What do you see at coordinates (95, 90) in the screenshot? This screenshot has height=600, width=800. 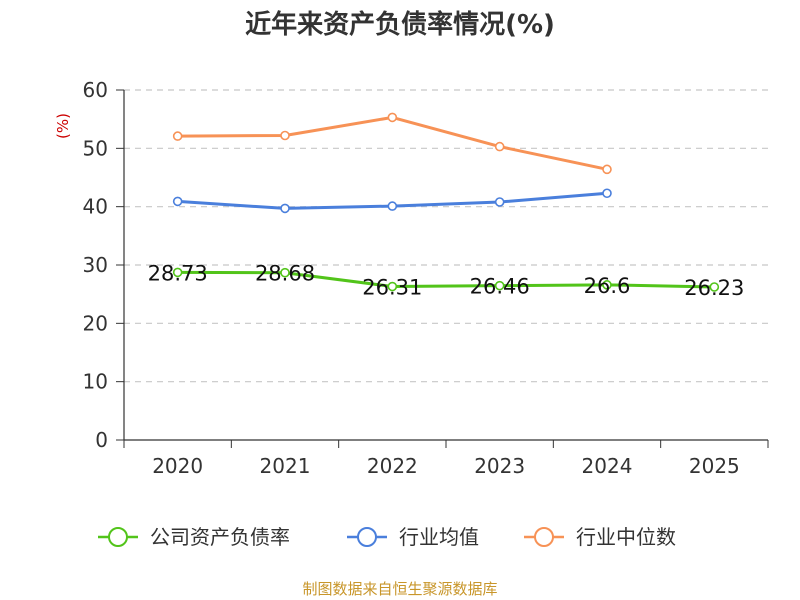 I see `y-tick-label: 60` at bounding box center [95, 90].